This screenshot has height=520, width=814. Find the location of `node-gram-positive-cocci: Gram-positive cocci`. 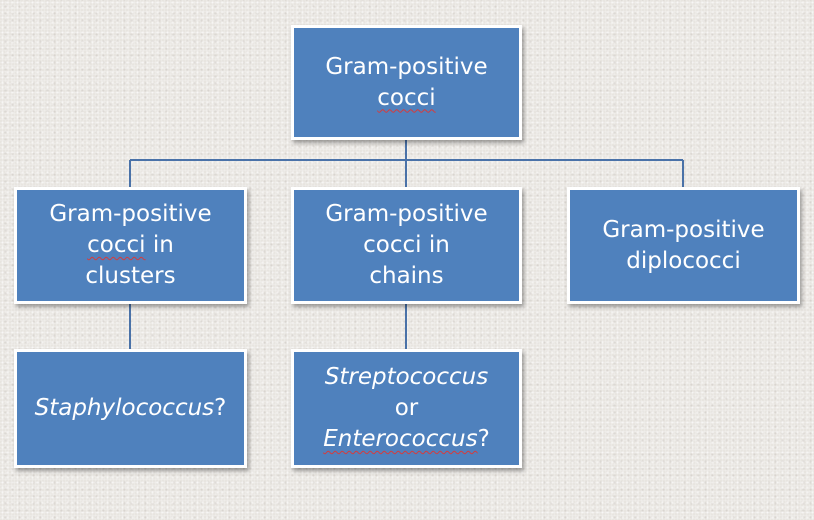

node-gram-positive-cocci: Gram-positive cocci is located at coordinates (406, 82).